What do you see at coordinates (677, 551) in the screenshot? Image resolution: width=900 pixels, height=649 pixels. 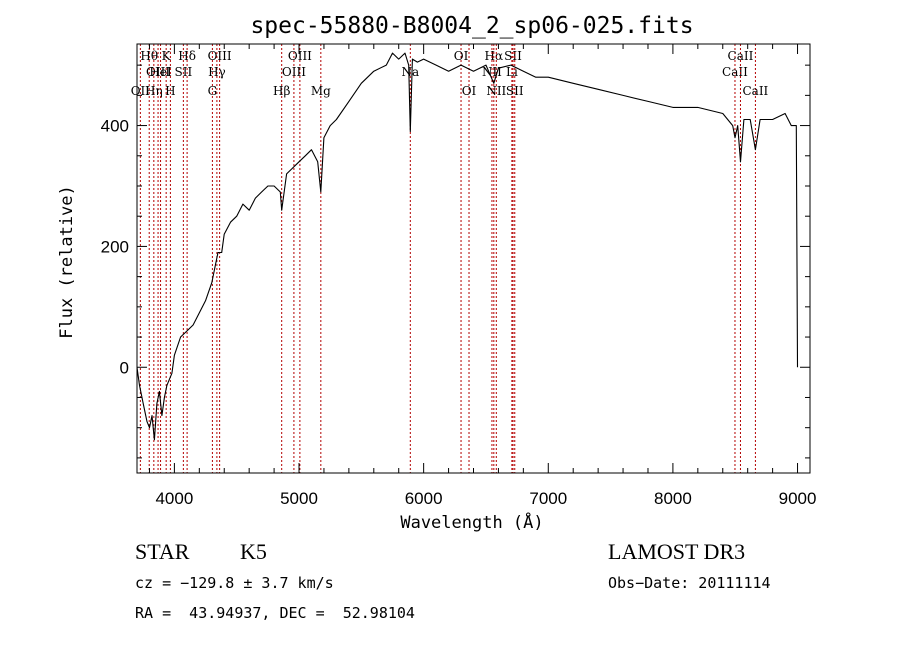 I see `survey-name: LAMOST DR3` at bounding box center [677, 551].